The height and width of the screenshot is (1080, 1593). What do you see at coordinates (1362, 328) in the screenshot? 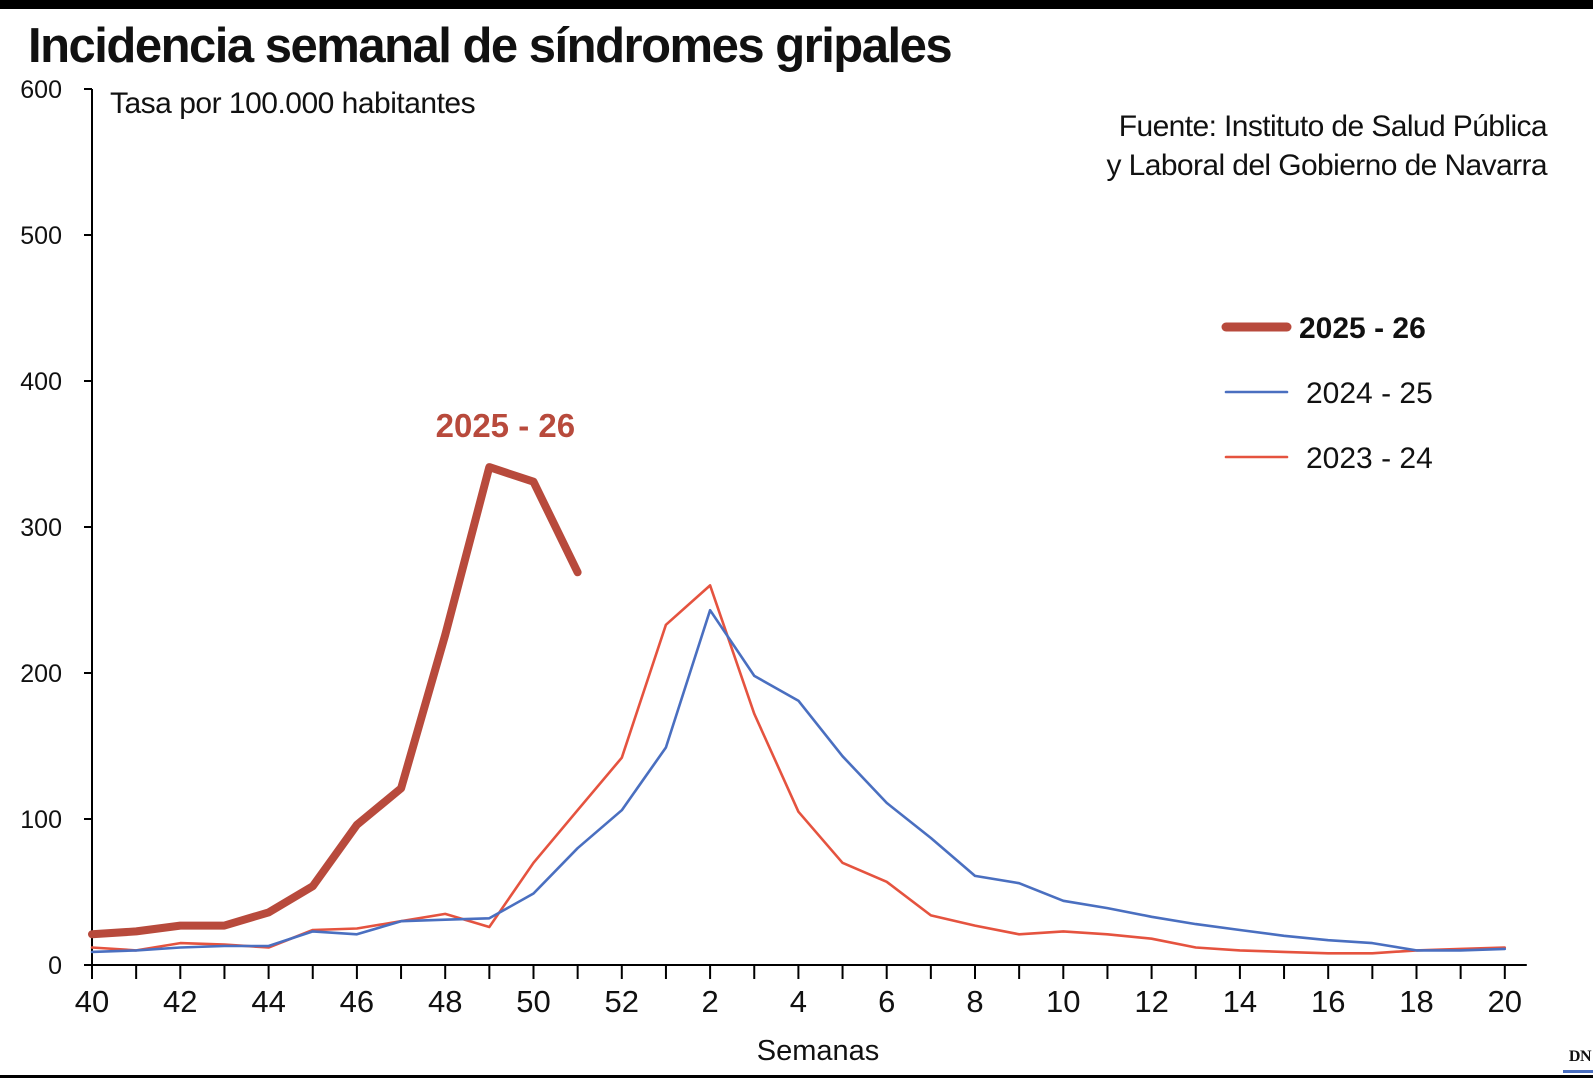
I see `legend-label: 2025 - 26` at bounding box center [1362, 328].